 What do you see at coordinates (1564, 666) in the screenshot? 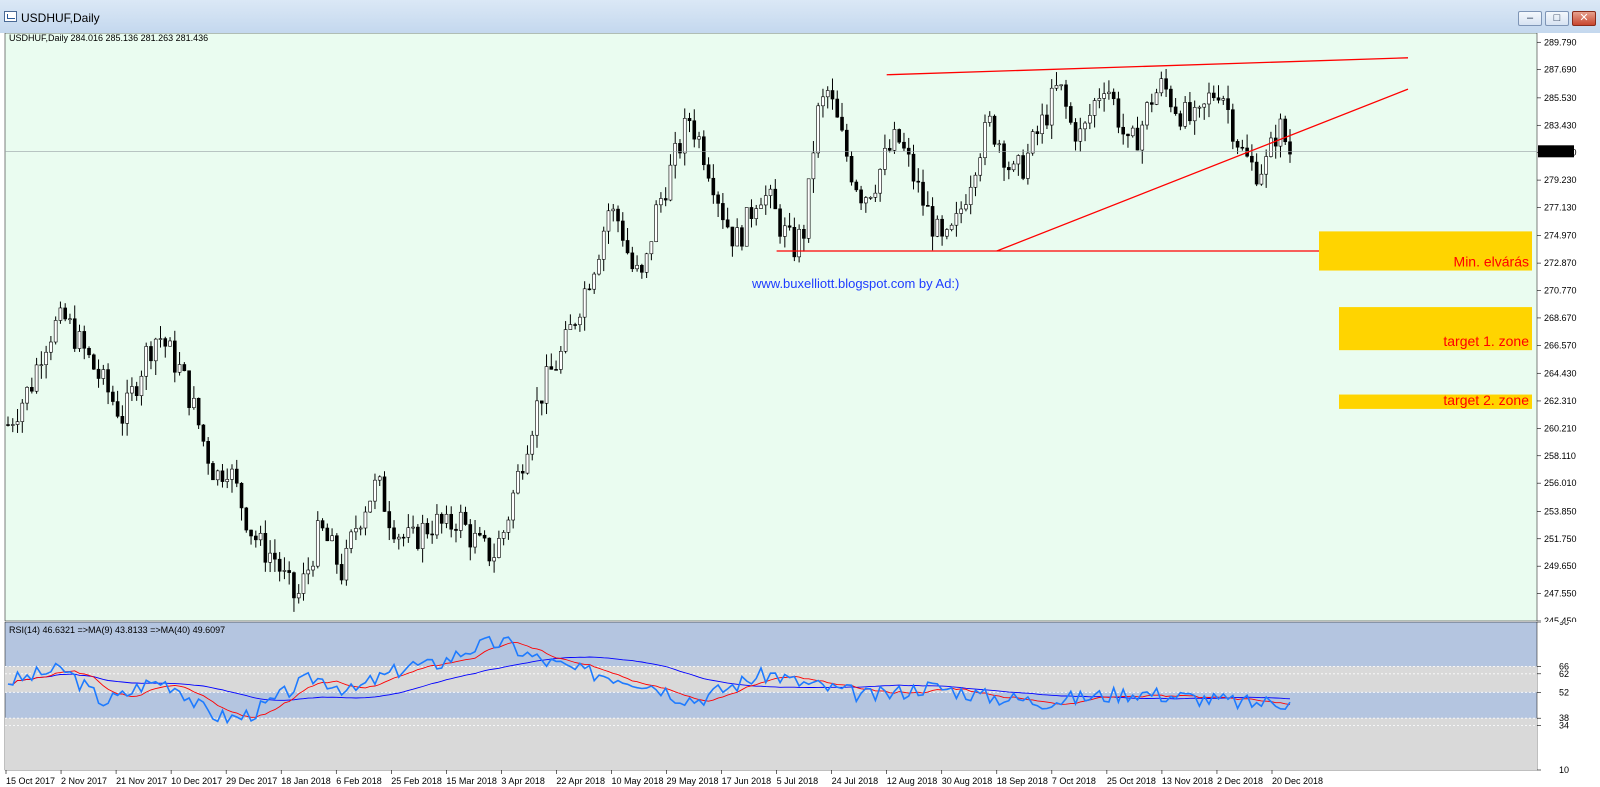
I see `rsi-tick-label: 66` at bounding box center [1564, 666].